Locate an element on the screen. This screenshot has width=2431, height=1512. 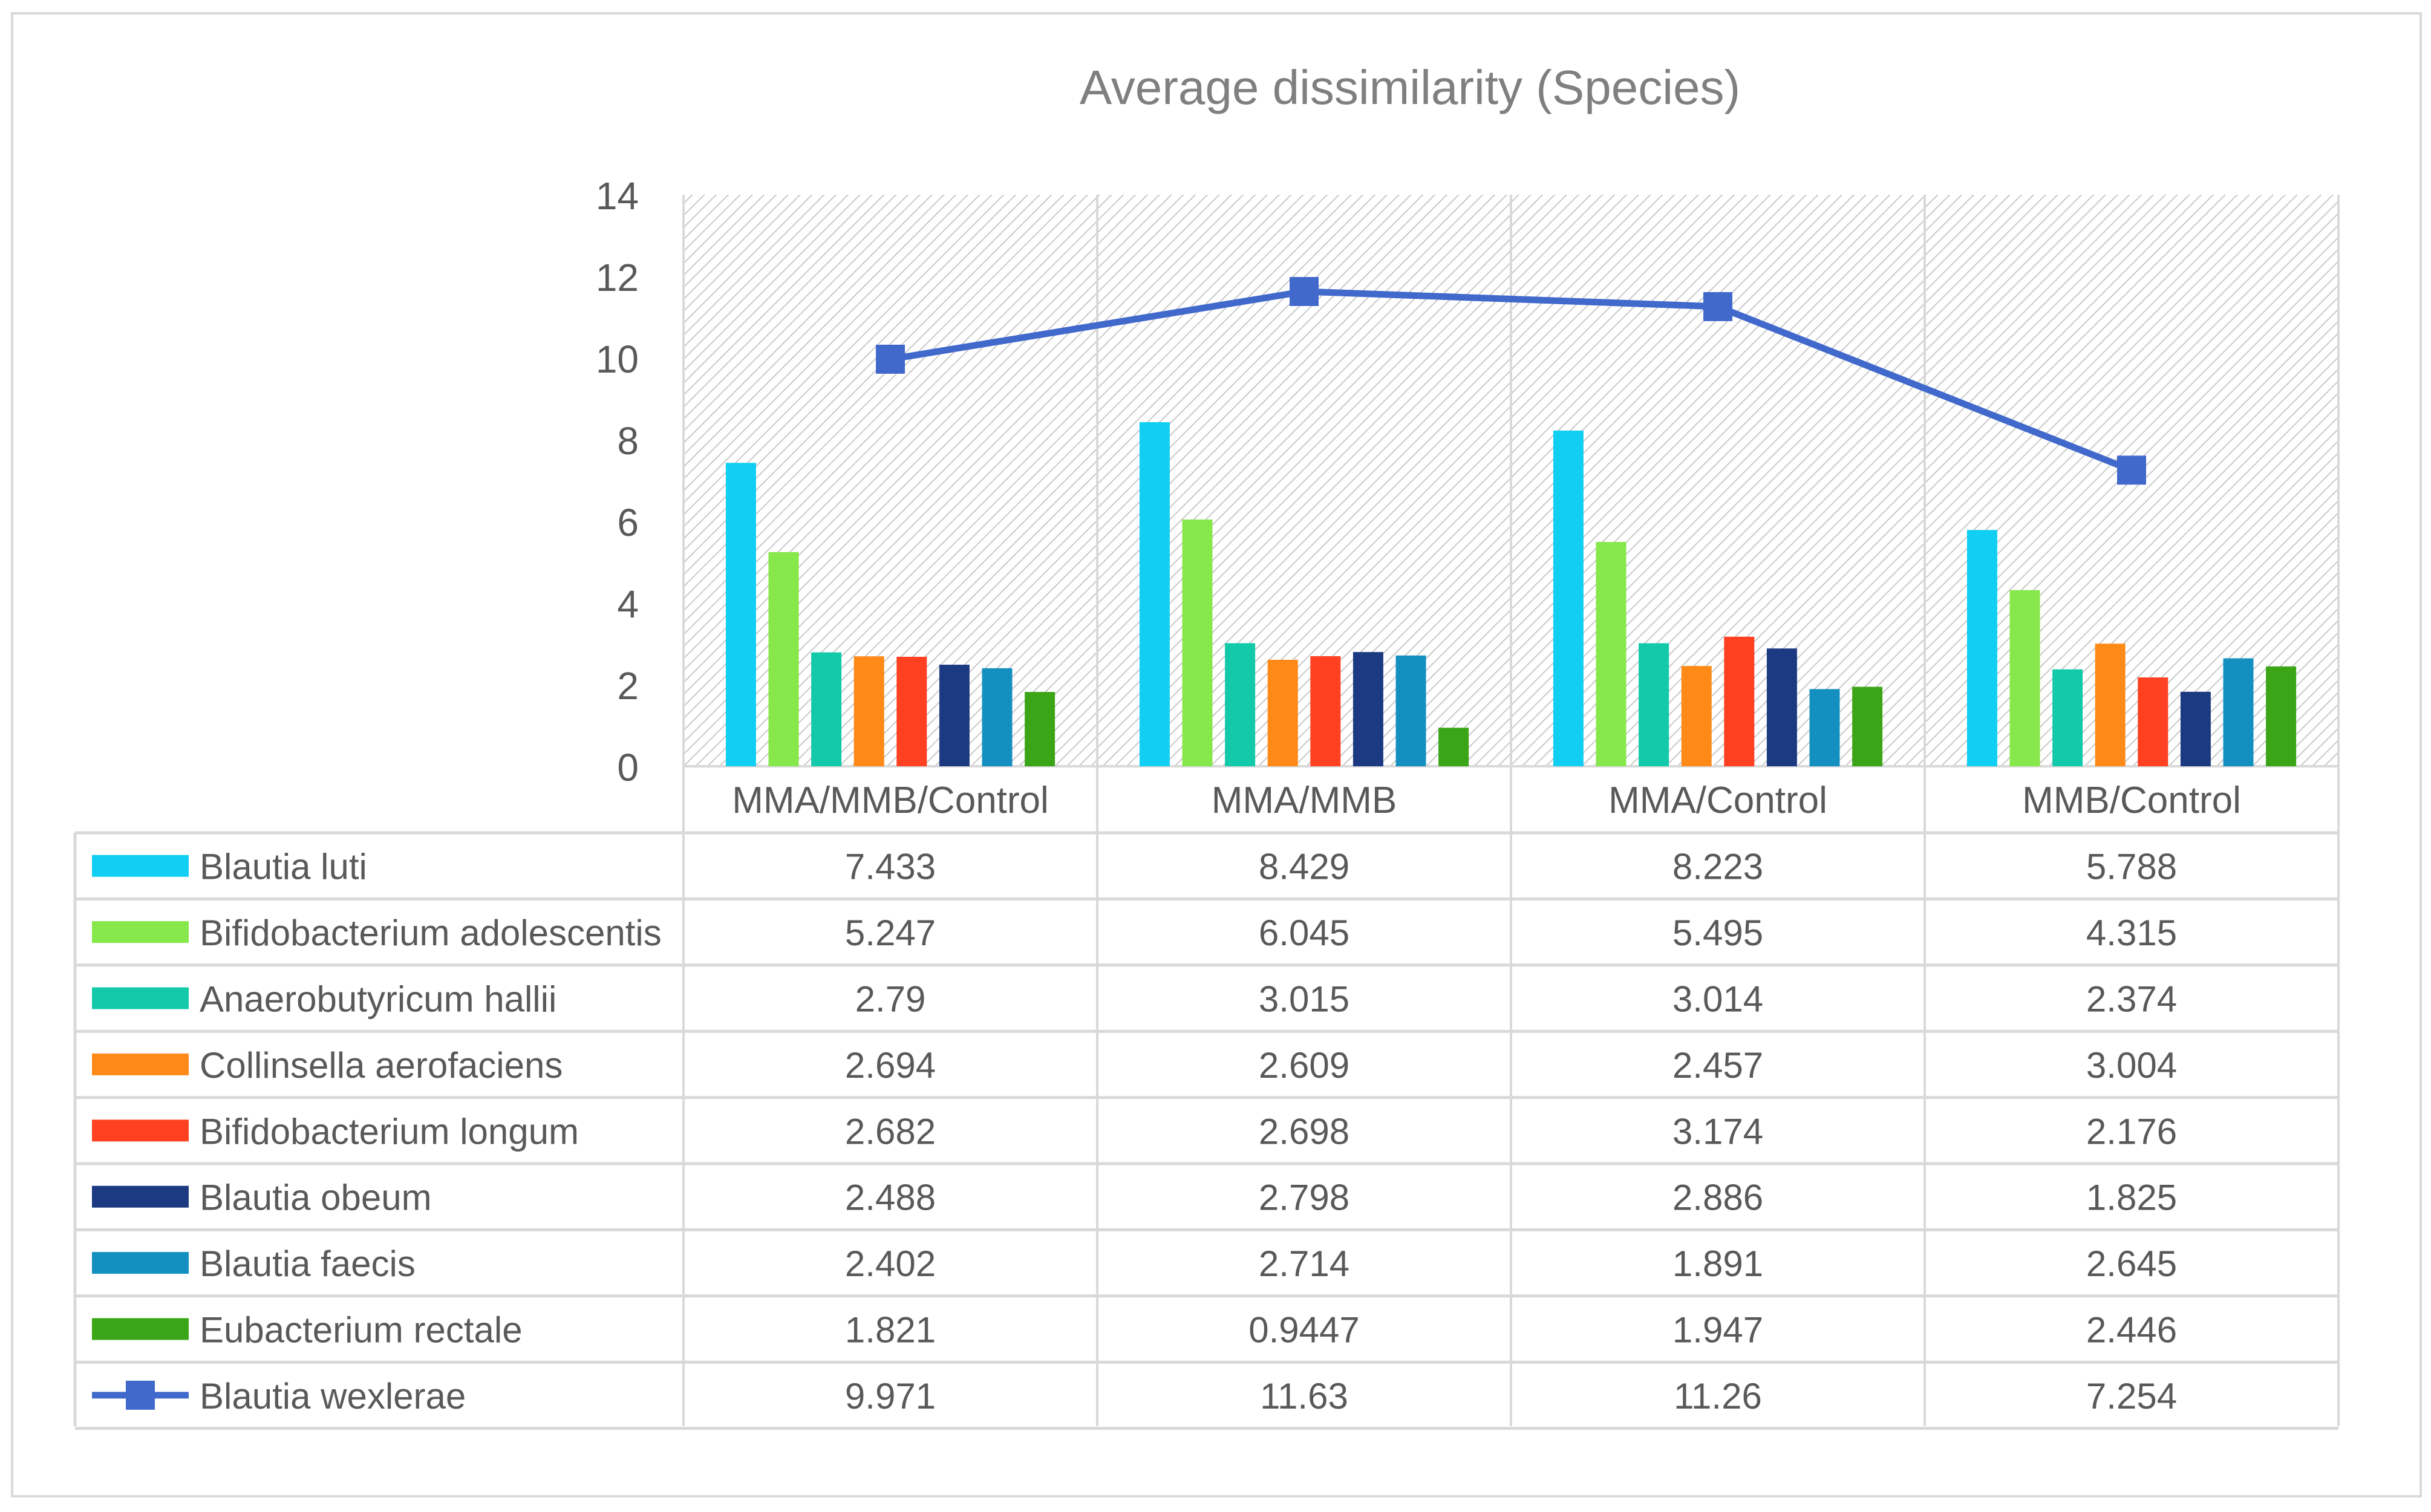
data-label-blautia-luti: 7.433 is located at coordinates (890, 867).